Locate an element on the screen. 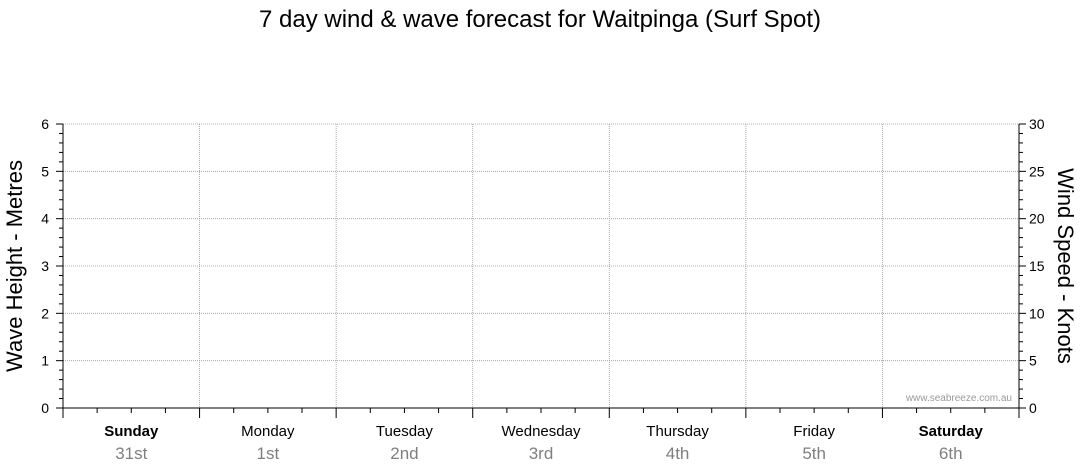  right-axis-title: Wind Speed - Knots is located at coordinates (1065, 266).